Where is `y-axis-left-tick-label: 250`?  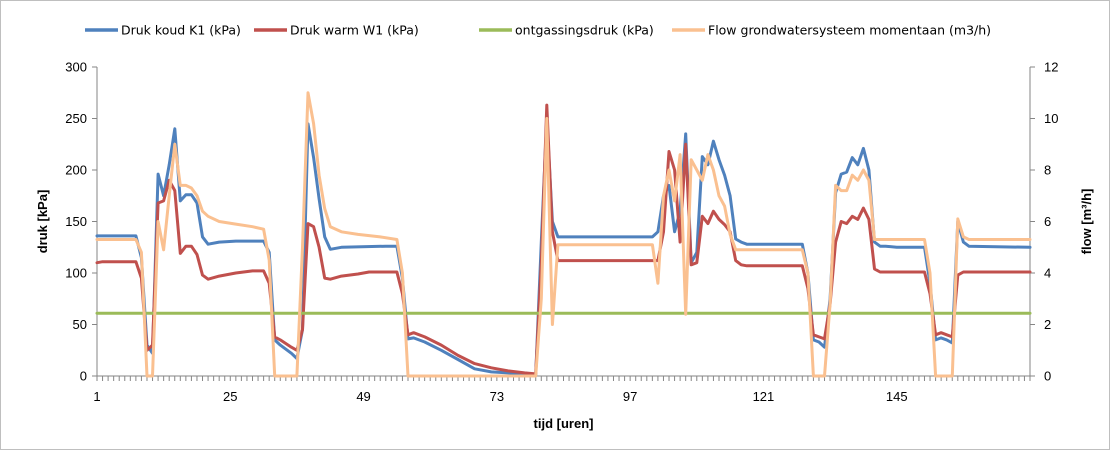
y-axis-left-tick-label: 250 is located at coordinates (76, 118).